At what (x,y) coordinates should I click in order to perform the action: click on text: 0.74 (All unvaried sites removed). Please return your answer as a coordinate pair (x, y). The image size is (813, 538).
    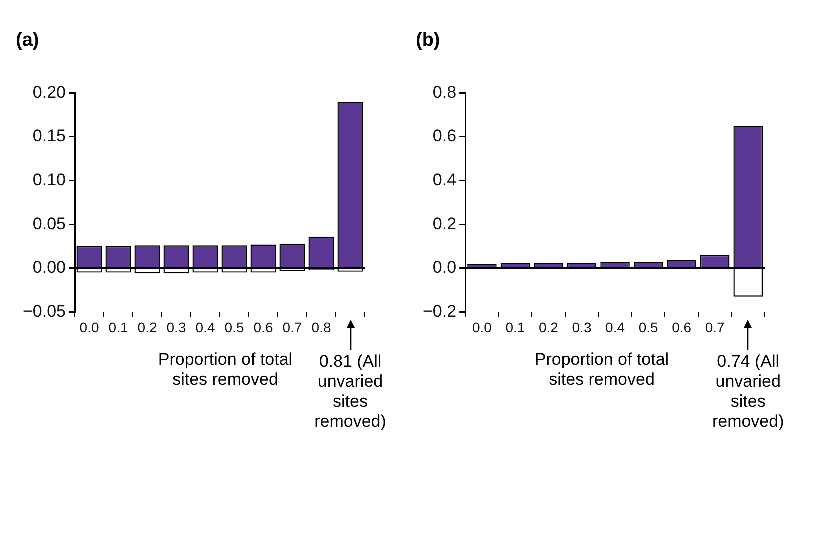
    Looking at the image, I should click on (748, 392).